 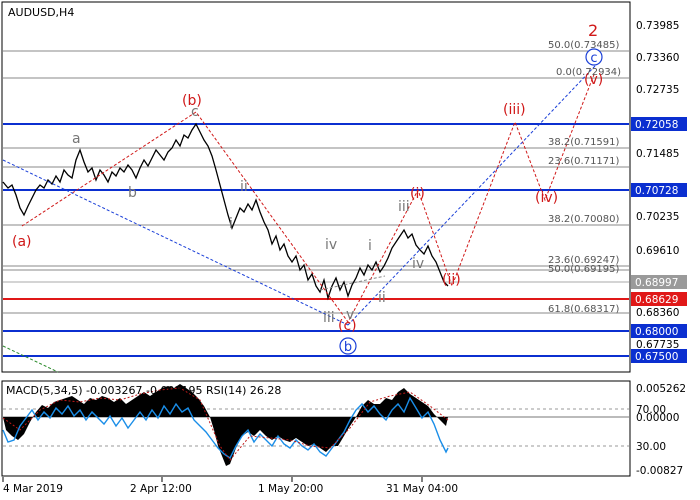 I want to click on wave-label-ii-b: ii, so click(x=382, y=298).